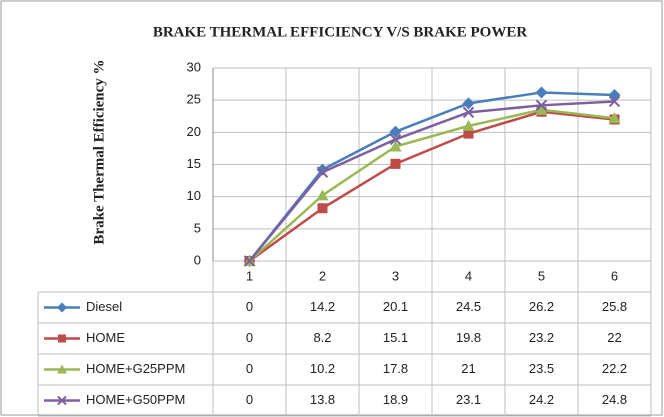 The height and width of the screenshot is (417, 664). Describe the element at coordinates (194, 195) in the screenshot. I see `y-tick-label: 10` at that location.